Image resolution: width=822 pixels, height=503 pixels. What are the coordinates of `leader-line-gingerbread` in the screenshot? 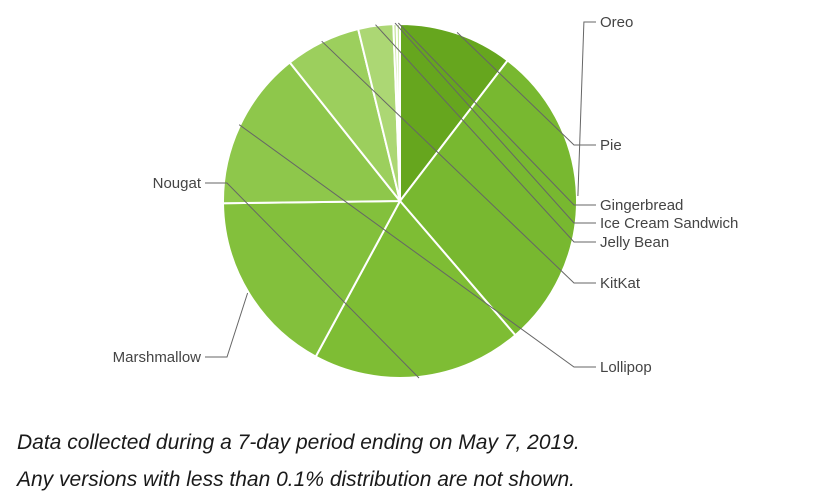 It's located at (496, 114).